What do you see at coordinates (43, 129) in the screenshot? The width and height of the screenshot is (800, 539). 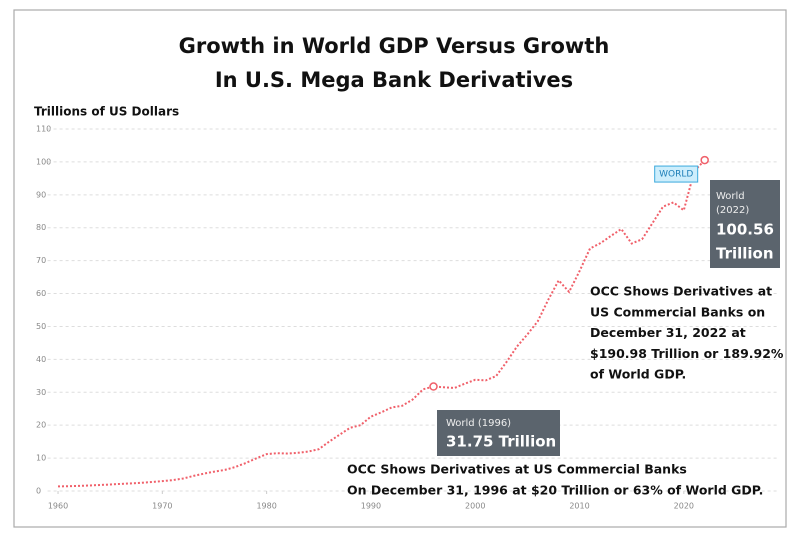 I see `y-tick-label: 110` at bounding box center [43, 129].